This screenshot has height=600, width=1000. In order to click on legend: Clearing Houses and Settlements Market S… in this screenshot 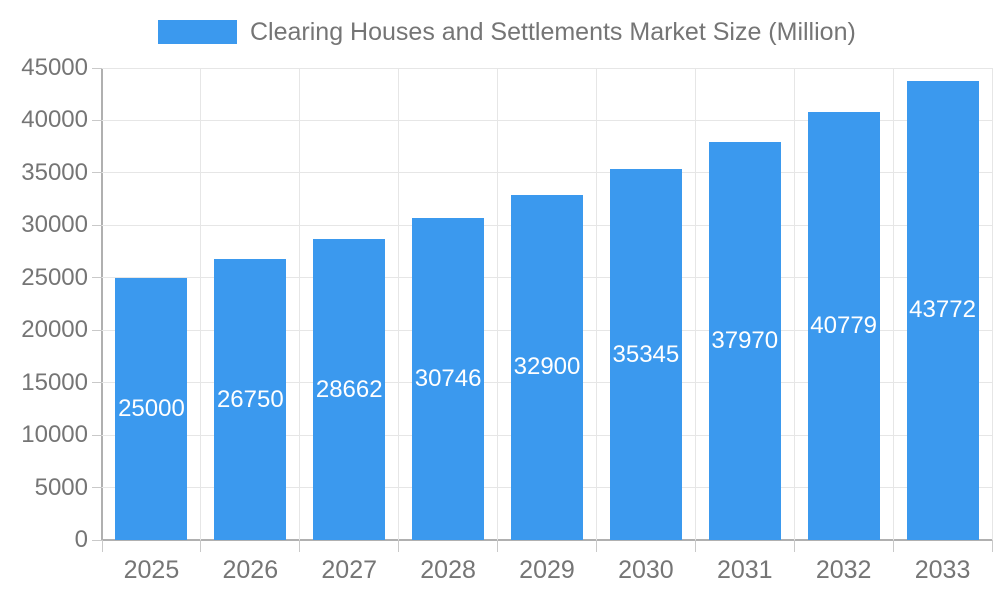, I will do `click(507, 31)`.